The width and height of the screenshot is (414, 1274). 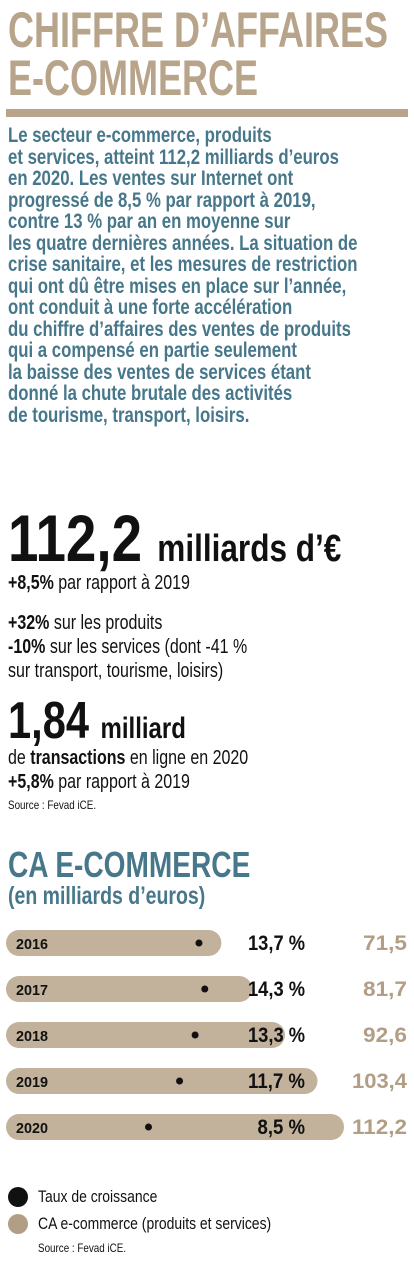 I want to click on legend-swatch-revenue, so click(x=18, y=1224).